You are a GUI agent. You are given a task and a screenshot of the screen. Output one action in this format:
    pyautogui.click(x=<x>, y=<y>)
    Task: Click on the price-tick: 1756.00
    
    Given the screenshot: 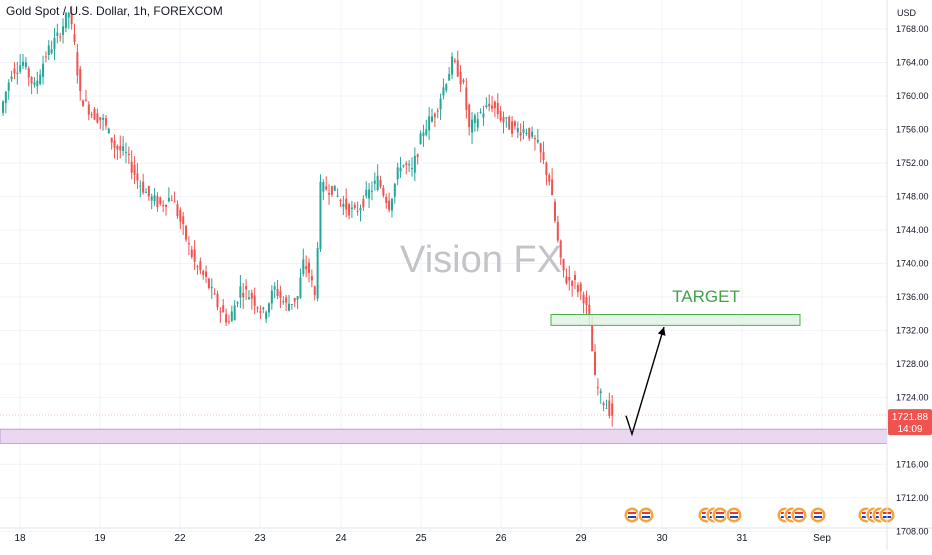 What is the action you would take?
    pyautogui.click(x=912, y=130)
    